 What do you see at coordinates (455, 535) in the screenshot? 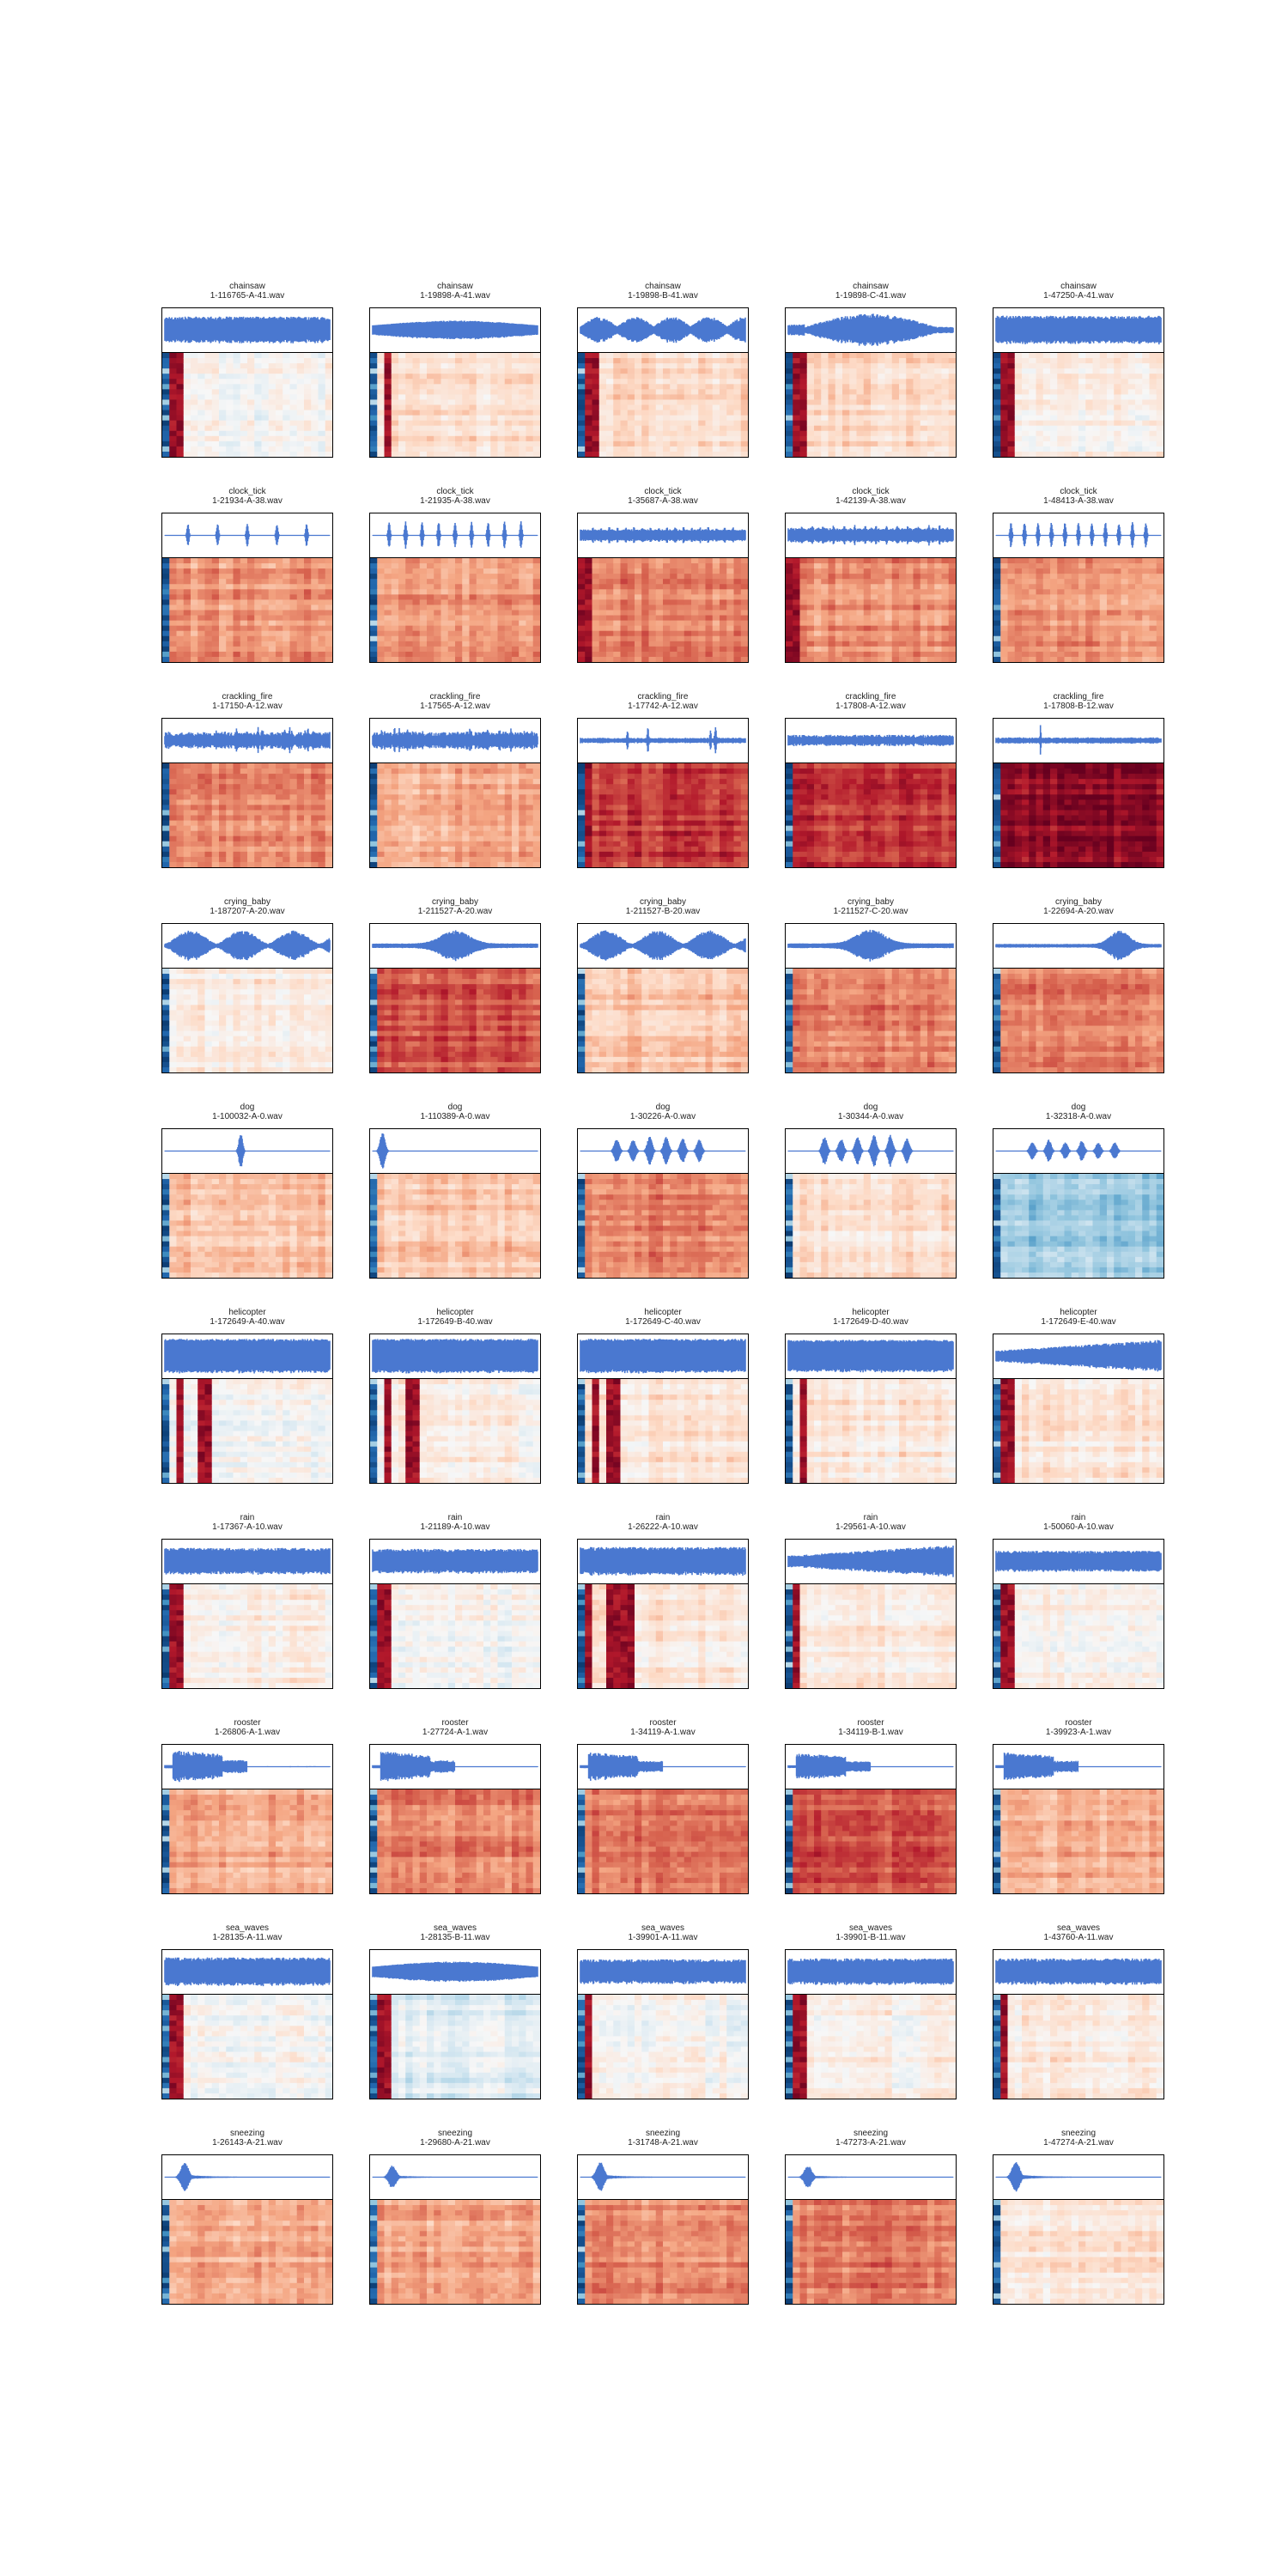
I see `waveform-axes` at bounding box center [455, 535].